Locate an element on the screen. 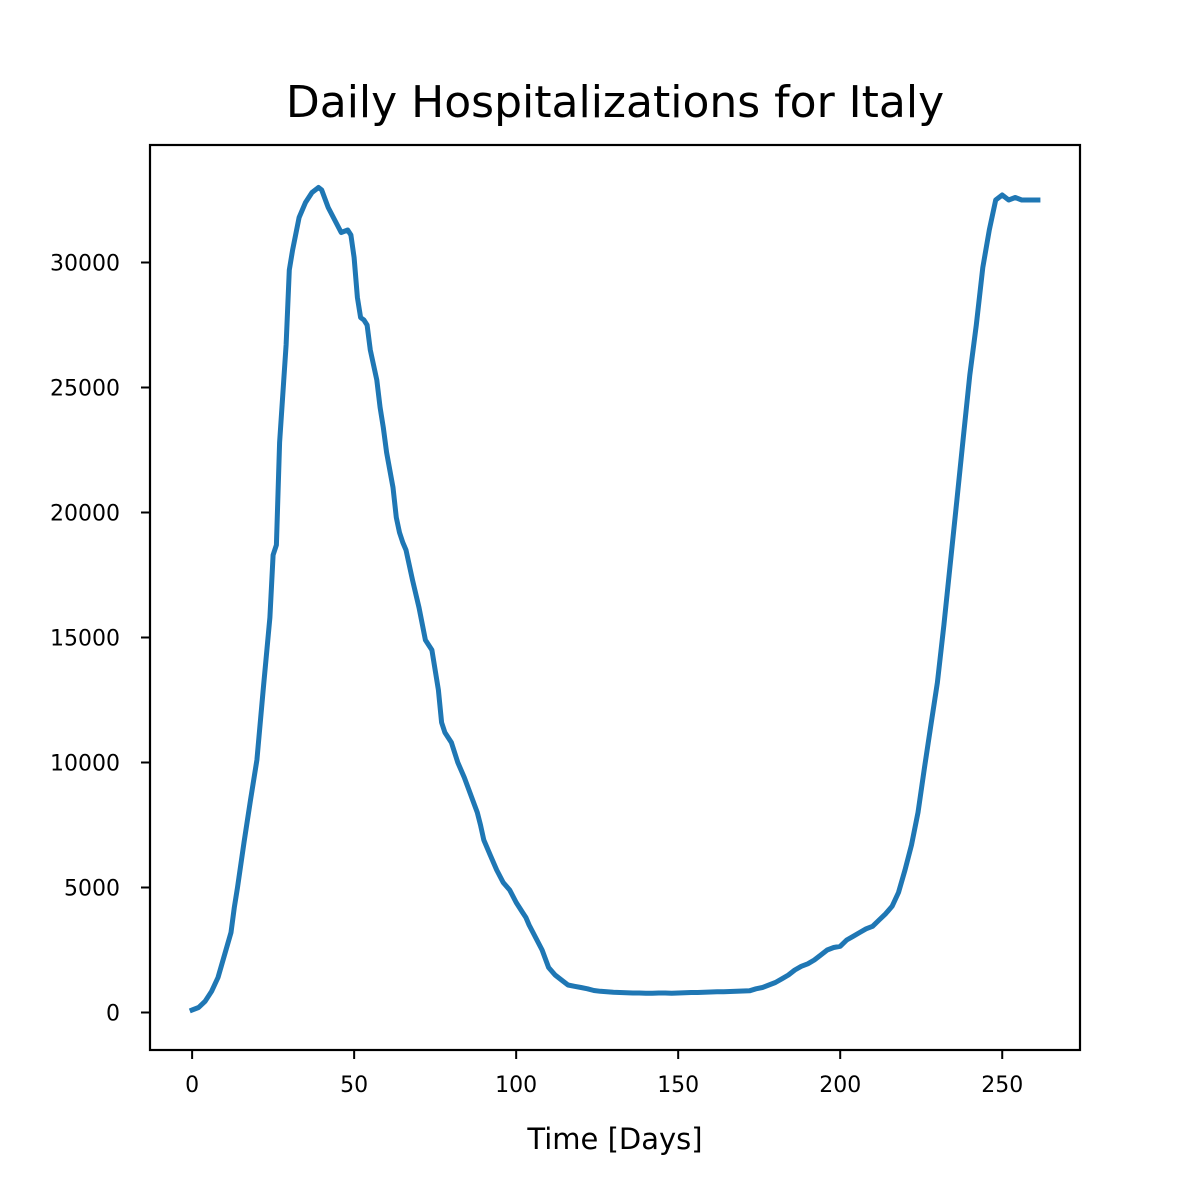 The width and height of the screenshot is (1200, 1200). x-tick-label: 200 is located at coordinates (840, 1085).